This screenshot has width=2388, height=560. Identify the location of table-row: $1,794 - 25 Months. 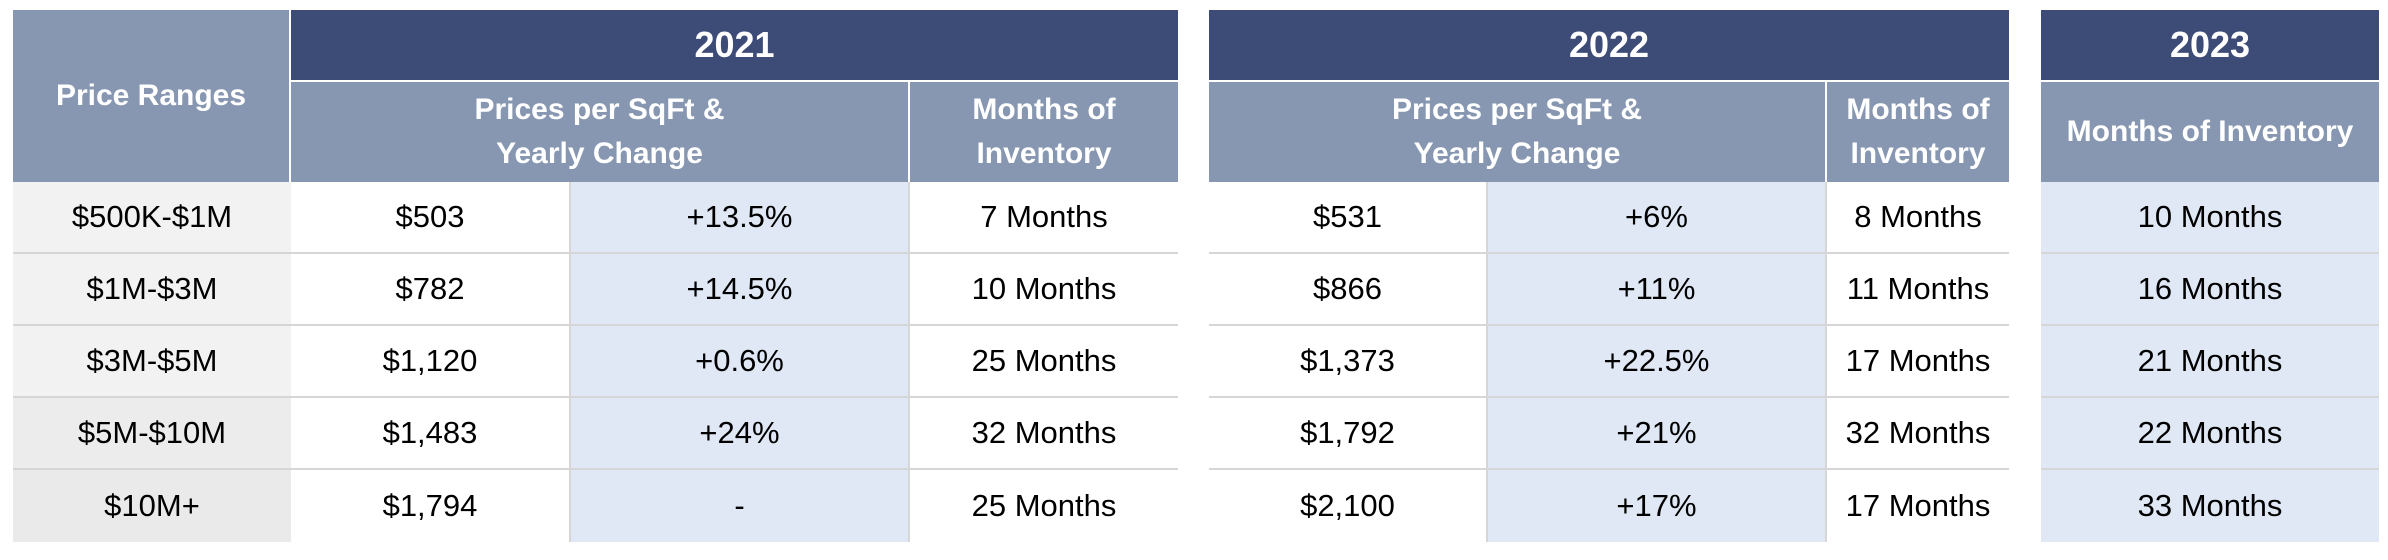
(734, 506).